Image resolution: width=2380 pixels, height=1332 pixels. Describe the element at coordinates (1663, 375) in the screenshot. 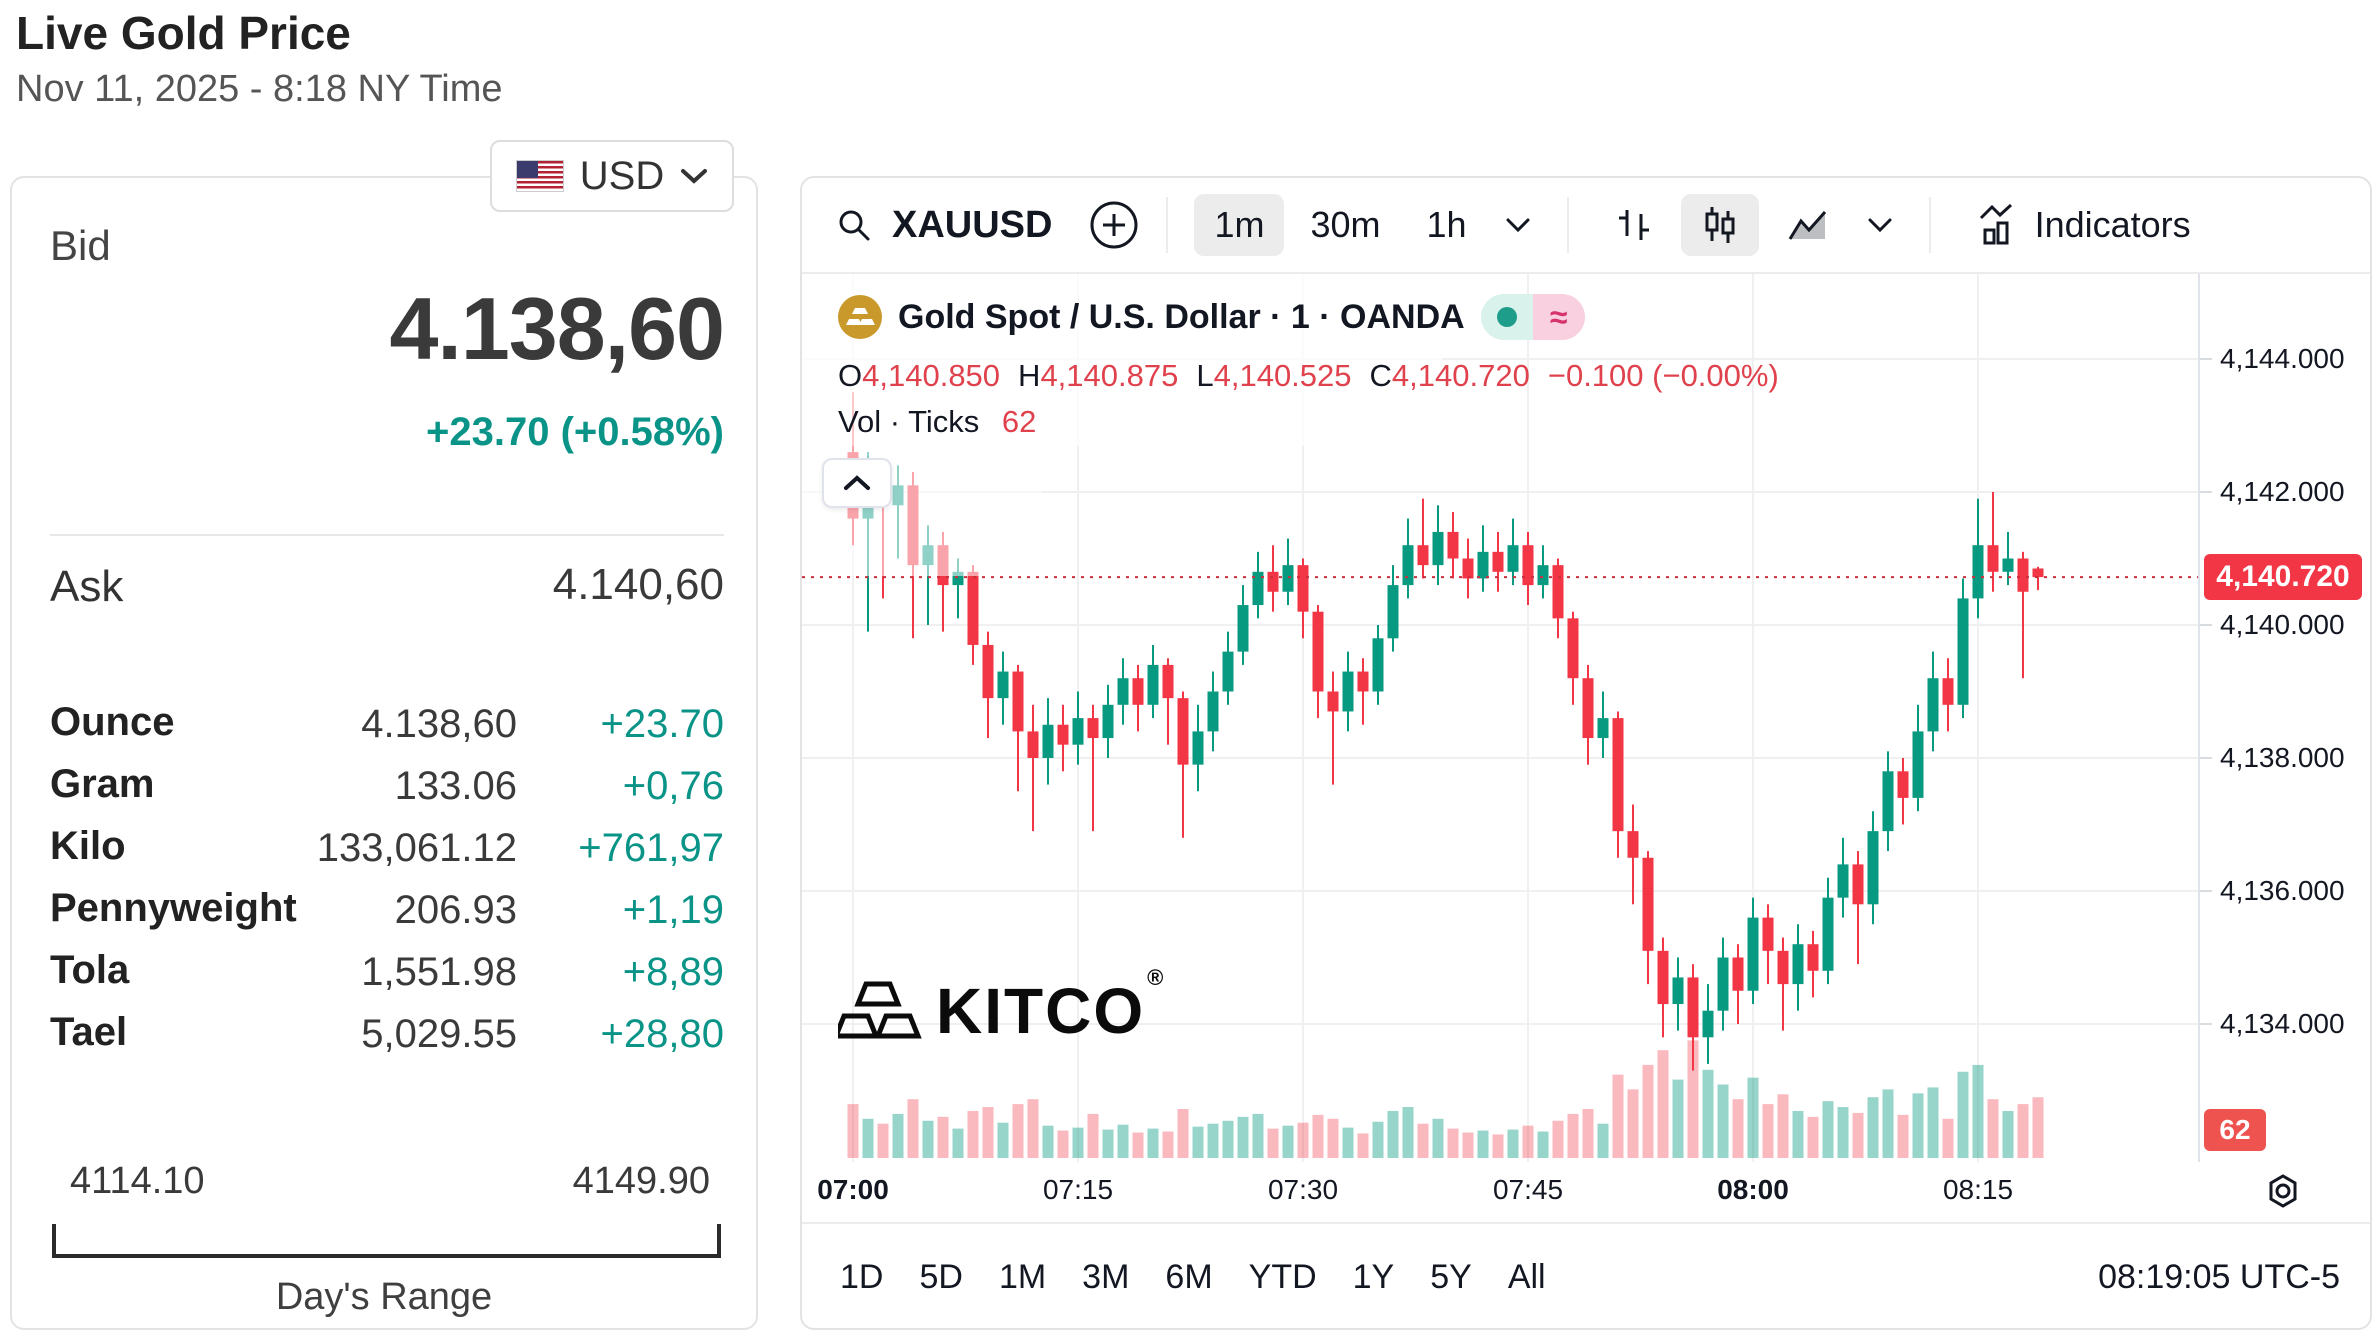

I see `session-change: −0.100 (−0.00%)` at that location.